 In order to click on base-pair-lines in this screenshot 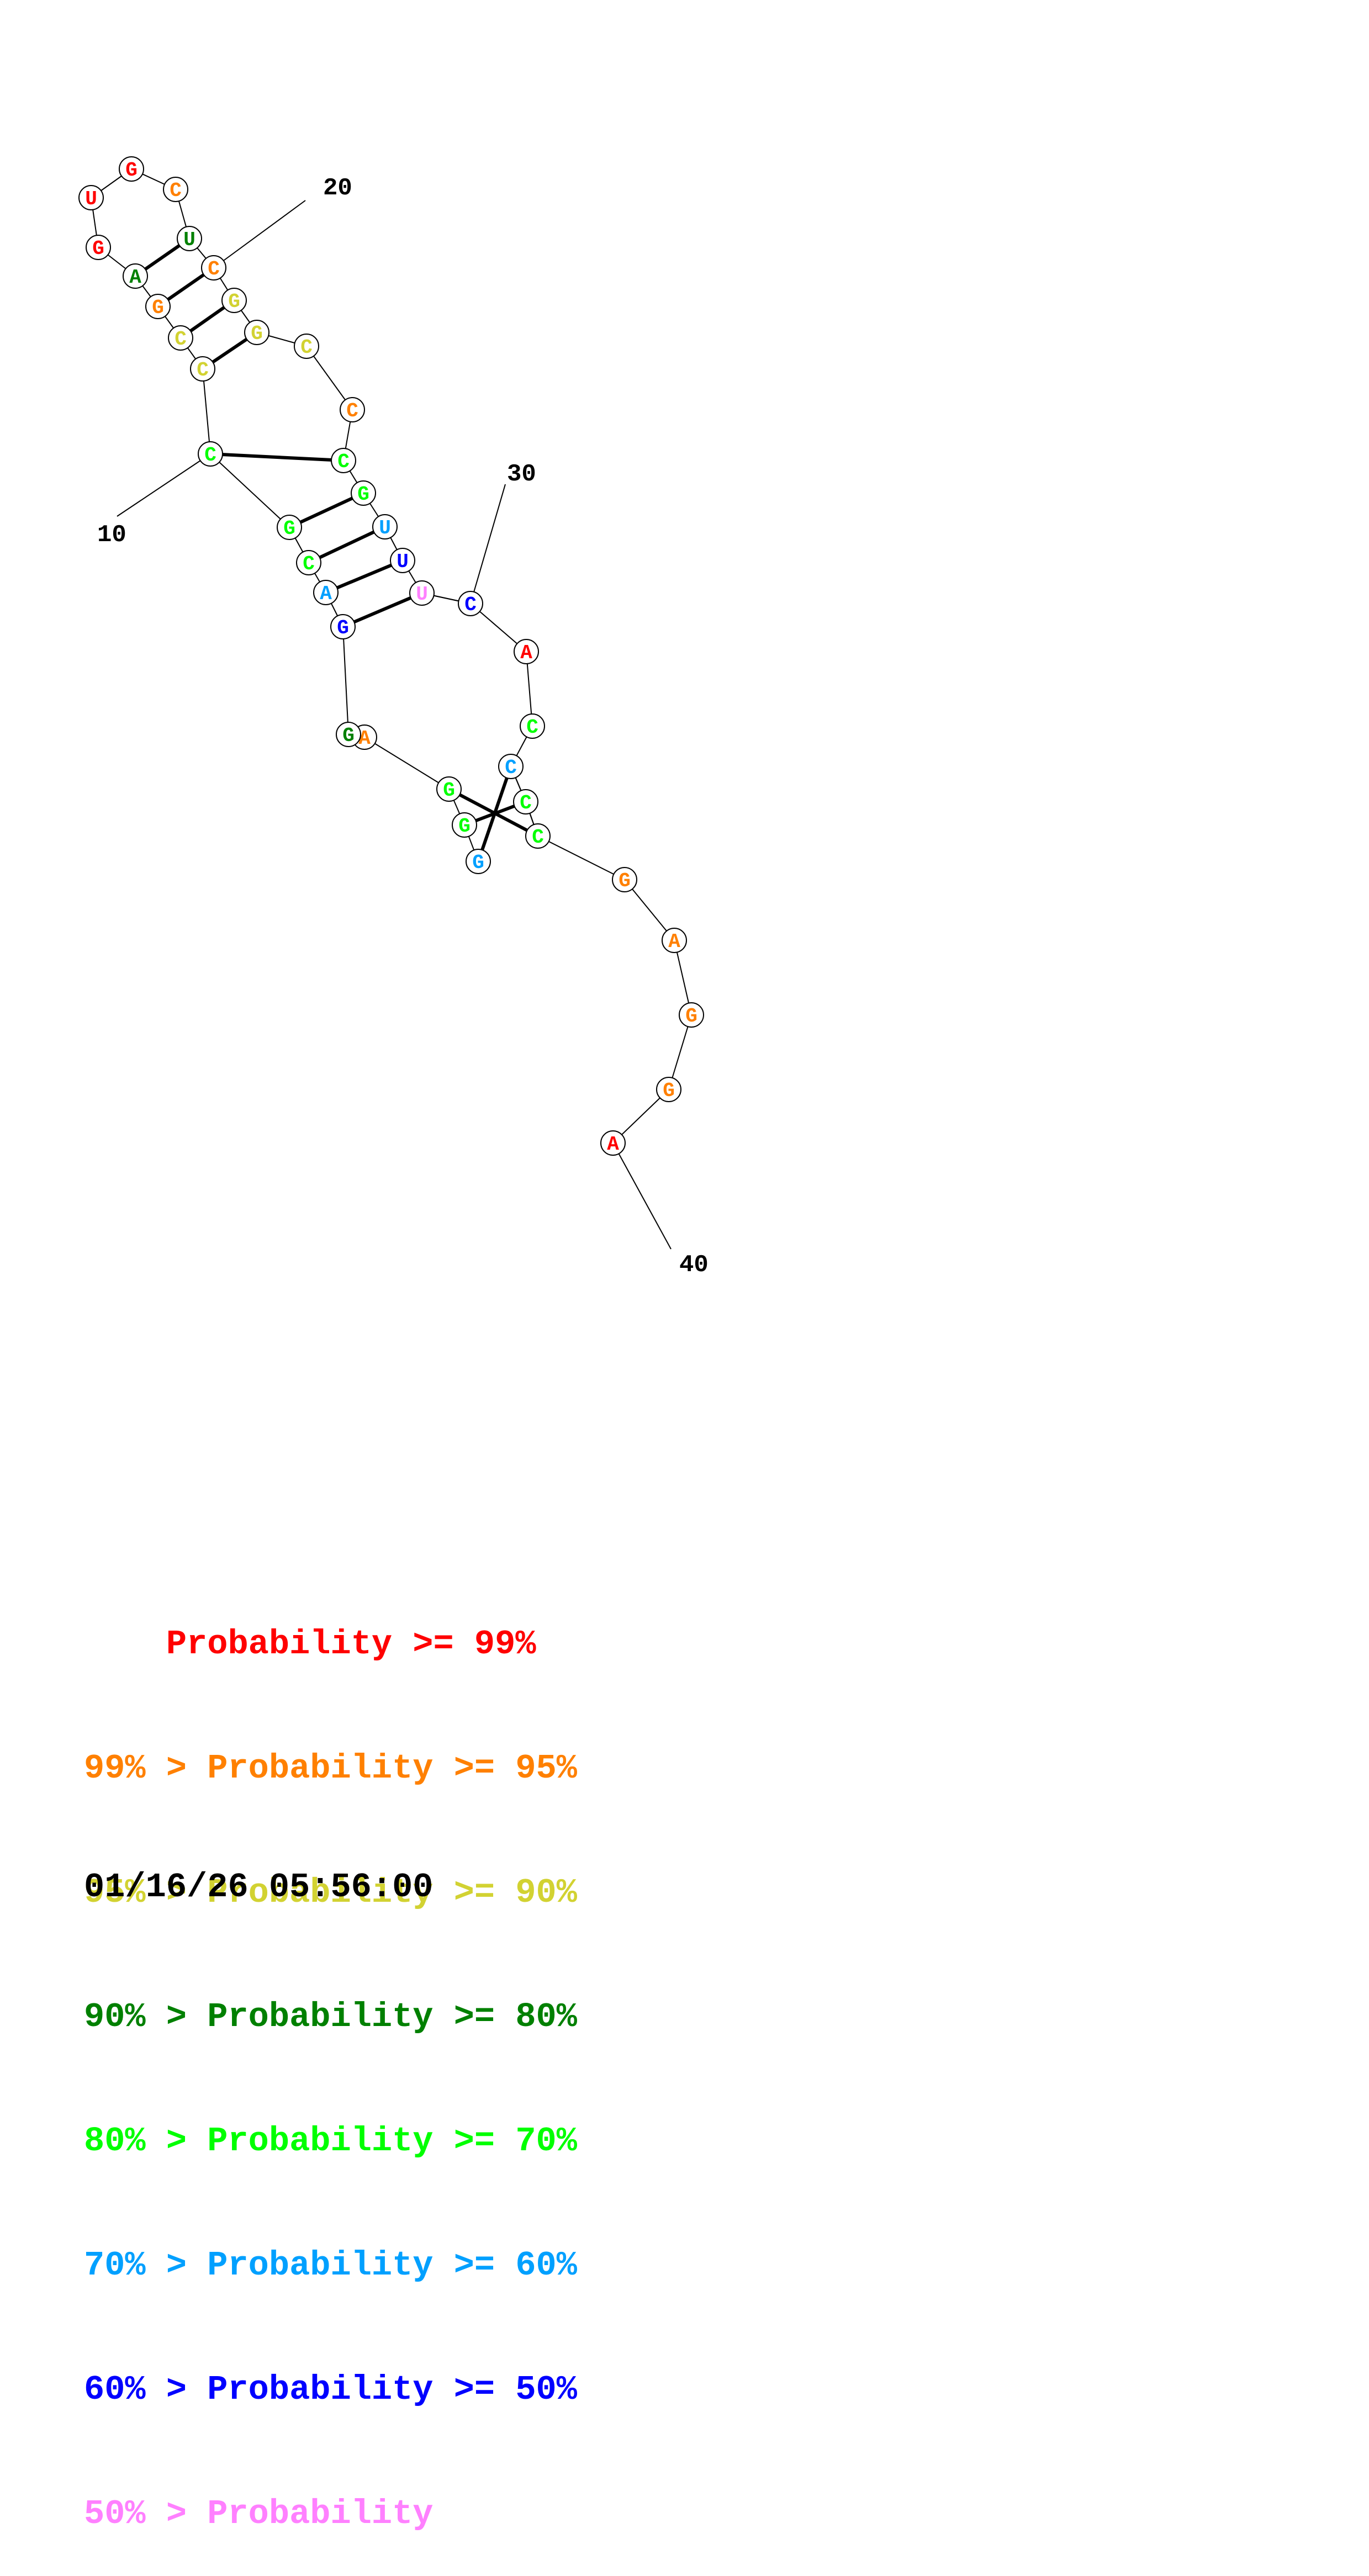, I will do `click(336, 549)`.